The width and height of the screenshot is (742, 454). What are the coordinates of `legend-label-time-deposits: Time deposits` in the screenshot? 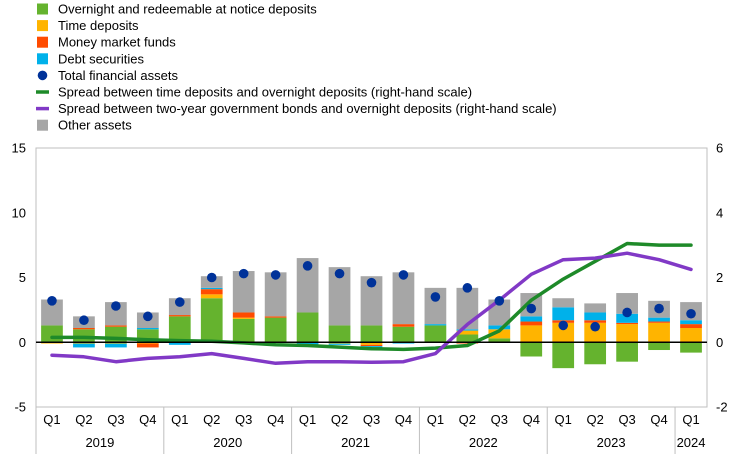 It's located at (98, 25).